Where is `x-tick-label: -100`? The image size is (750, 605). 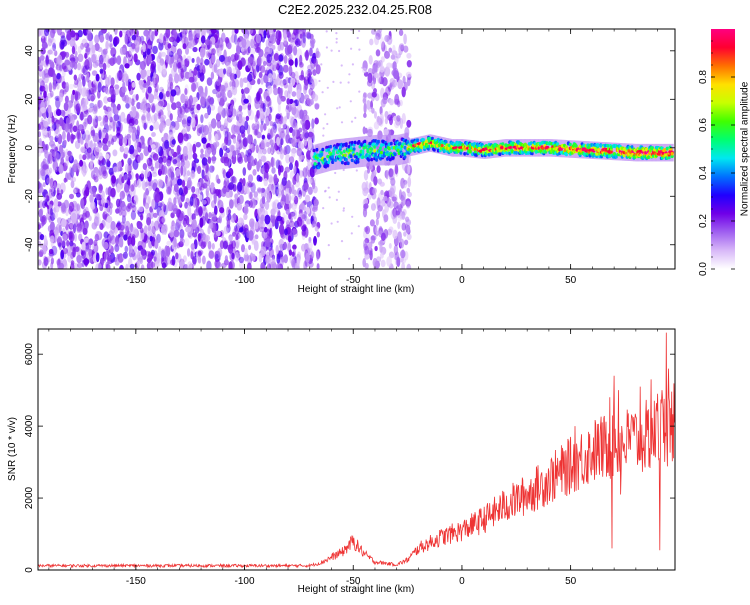
x-tick-label: -100 is located at coordinates (245, 280).